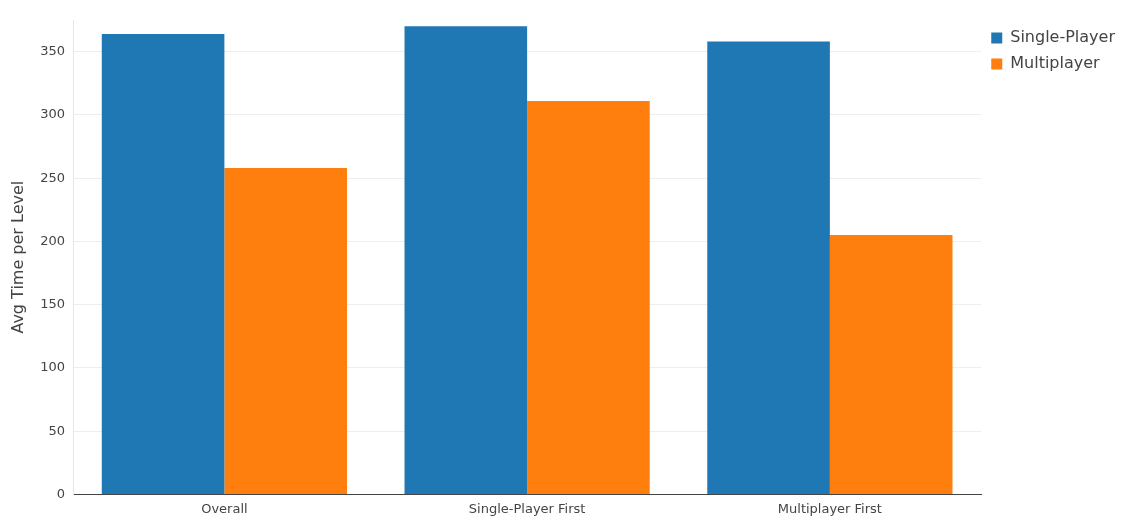 The image size is (1130, 520). What do you see at coordinates (224, 508) in the screenshot?
I see `x-tick-label: Overall` at bounding box center [224, 508].